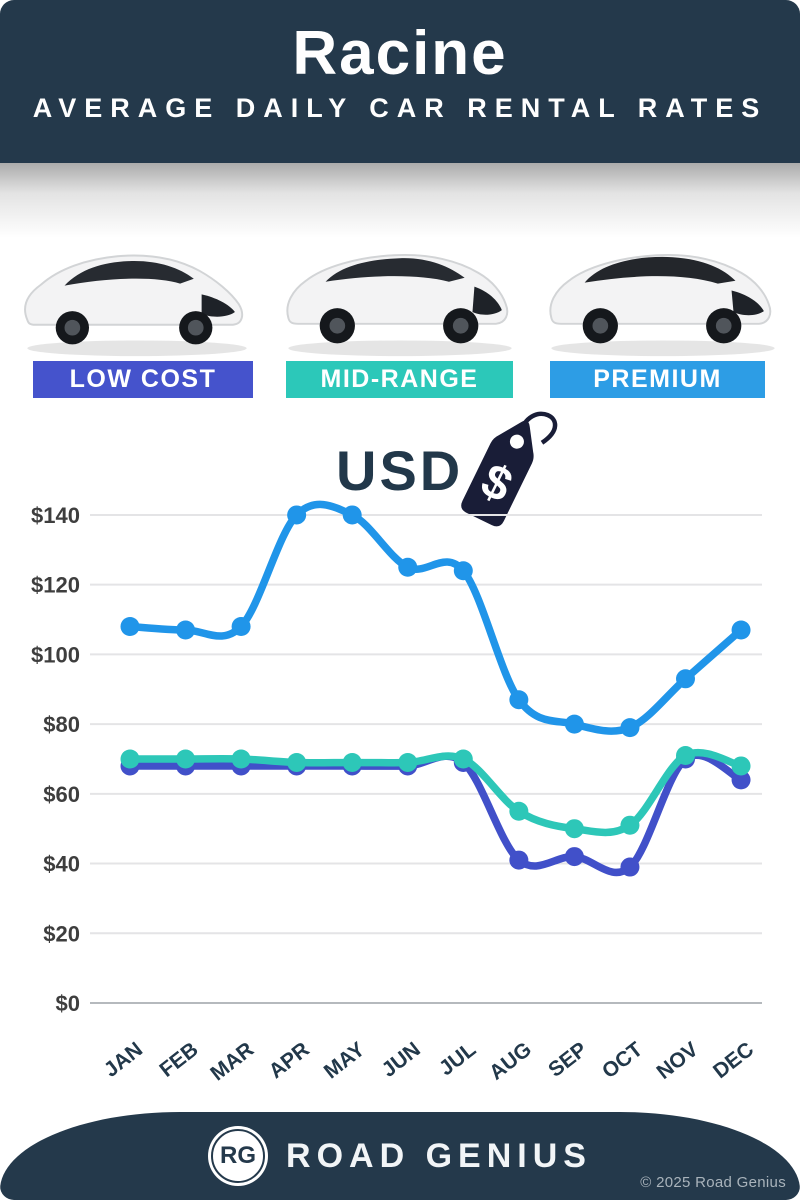 The image size is (800, 1200). What do you see at coordinates (135, 305) in the screenshot?
I see `hatchback-car-image` at bounding box center [135, 305].